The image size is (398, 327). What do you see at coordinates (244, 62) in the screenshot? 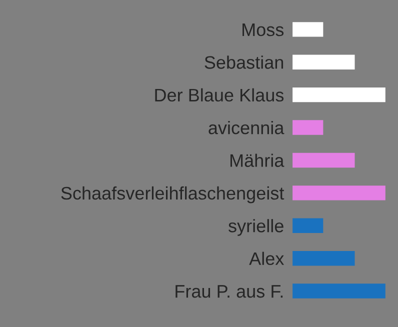
I see `y-tick-label: Sebastian` at bounding box center [244, 62].